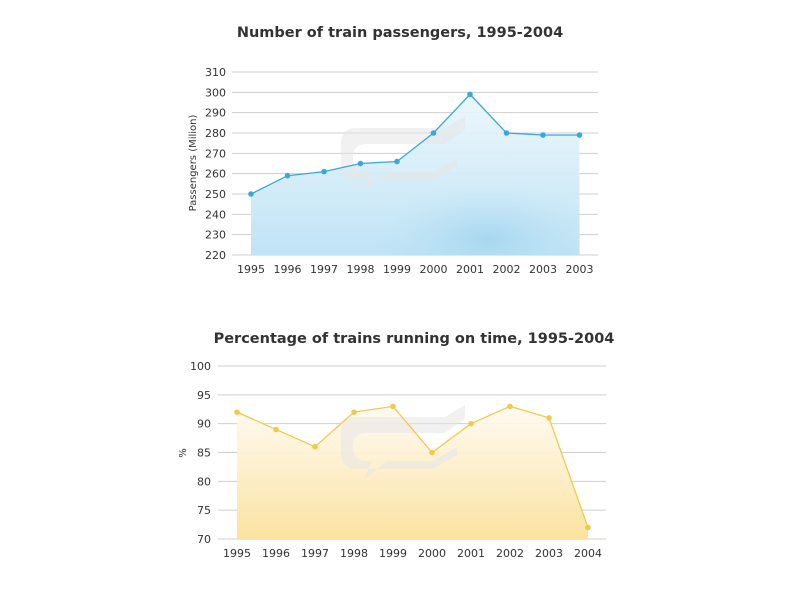 The height and width of the screenshot is (600, 800). Describe the element at coordinates (215, 194) in the screenshot. I see `y-tick-label: 250` at that location.